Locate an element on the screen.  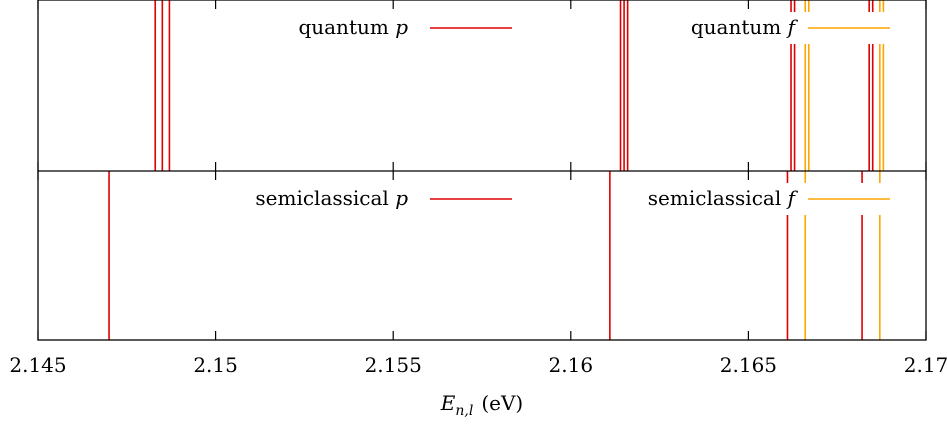
legend-label: quantum f is located at coordinates (745, 27).